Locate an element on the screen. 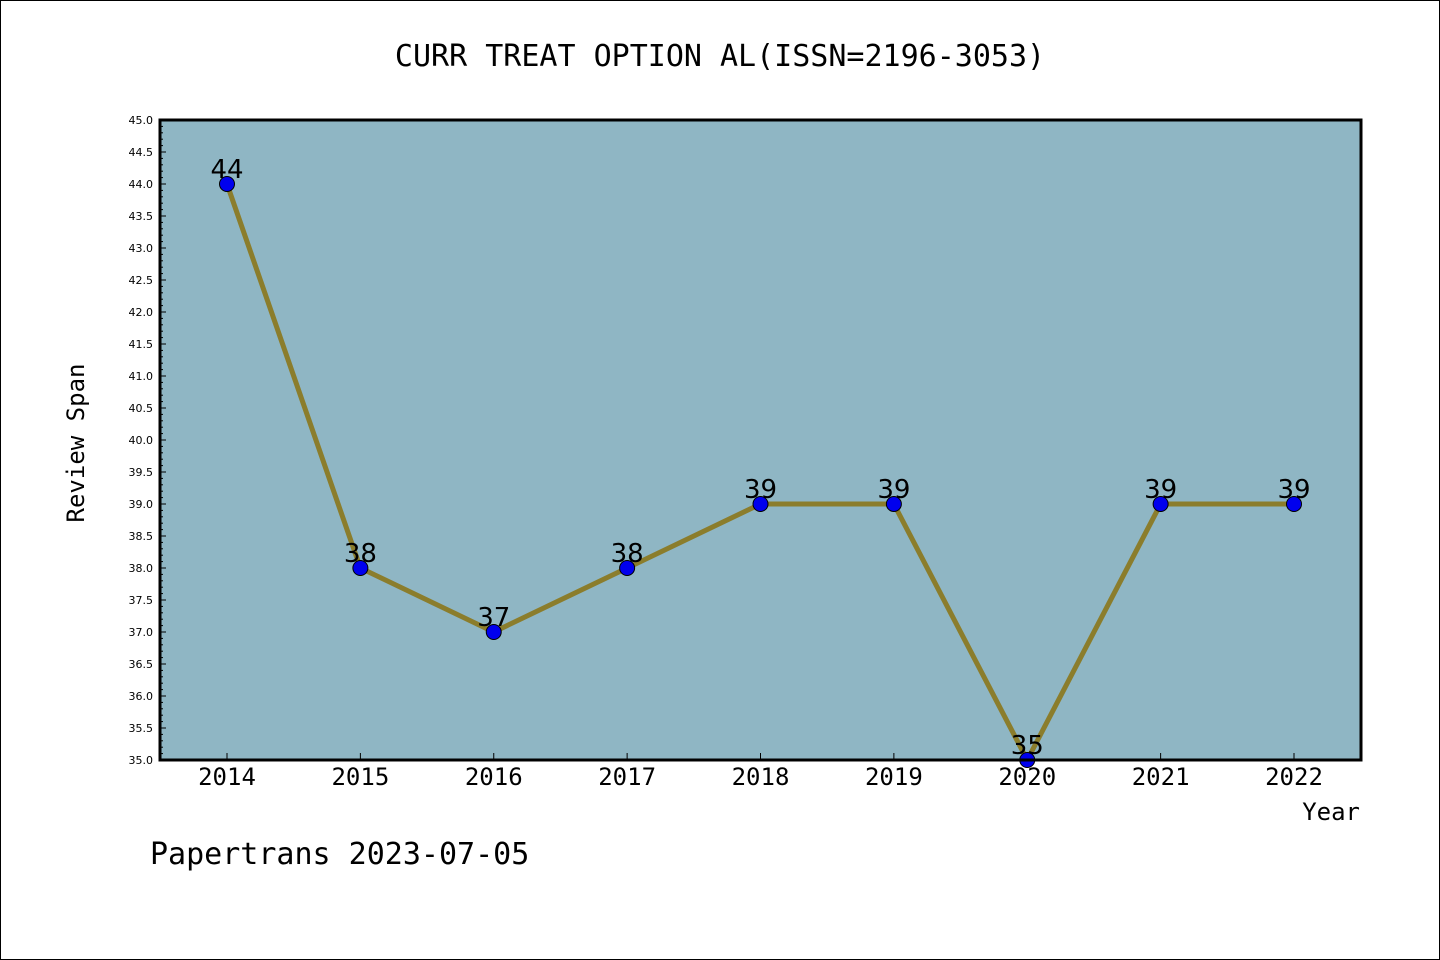 The width and height of the screenshot is (1440, 960). y-tick-label: 35.5 is located at coordinates (141, 728).